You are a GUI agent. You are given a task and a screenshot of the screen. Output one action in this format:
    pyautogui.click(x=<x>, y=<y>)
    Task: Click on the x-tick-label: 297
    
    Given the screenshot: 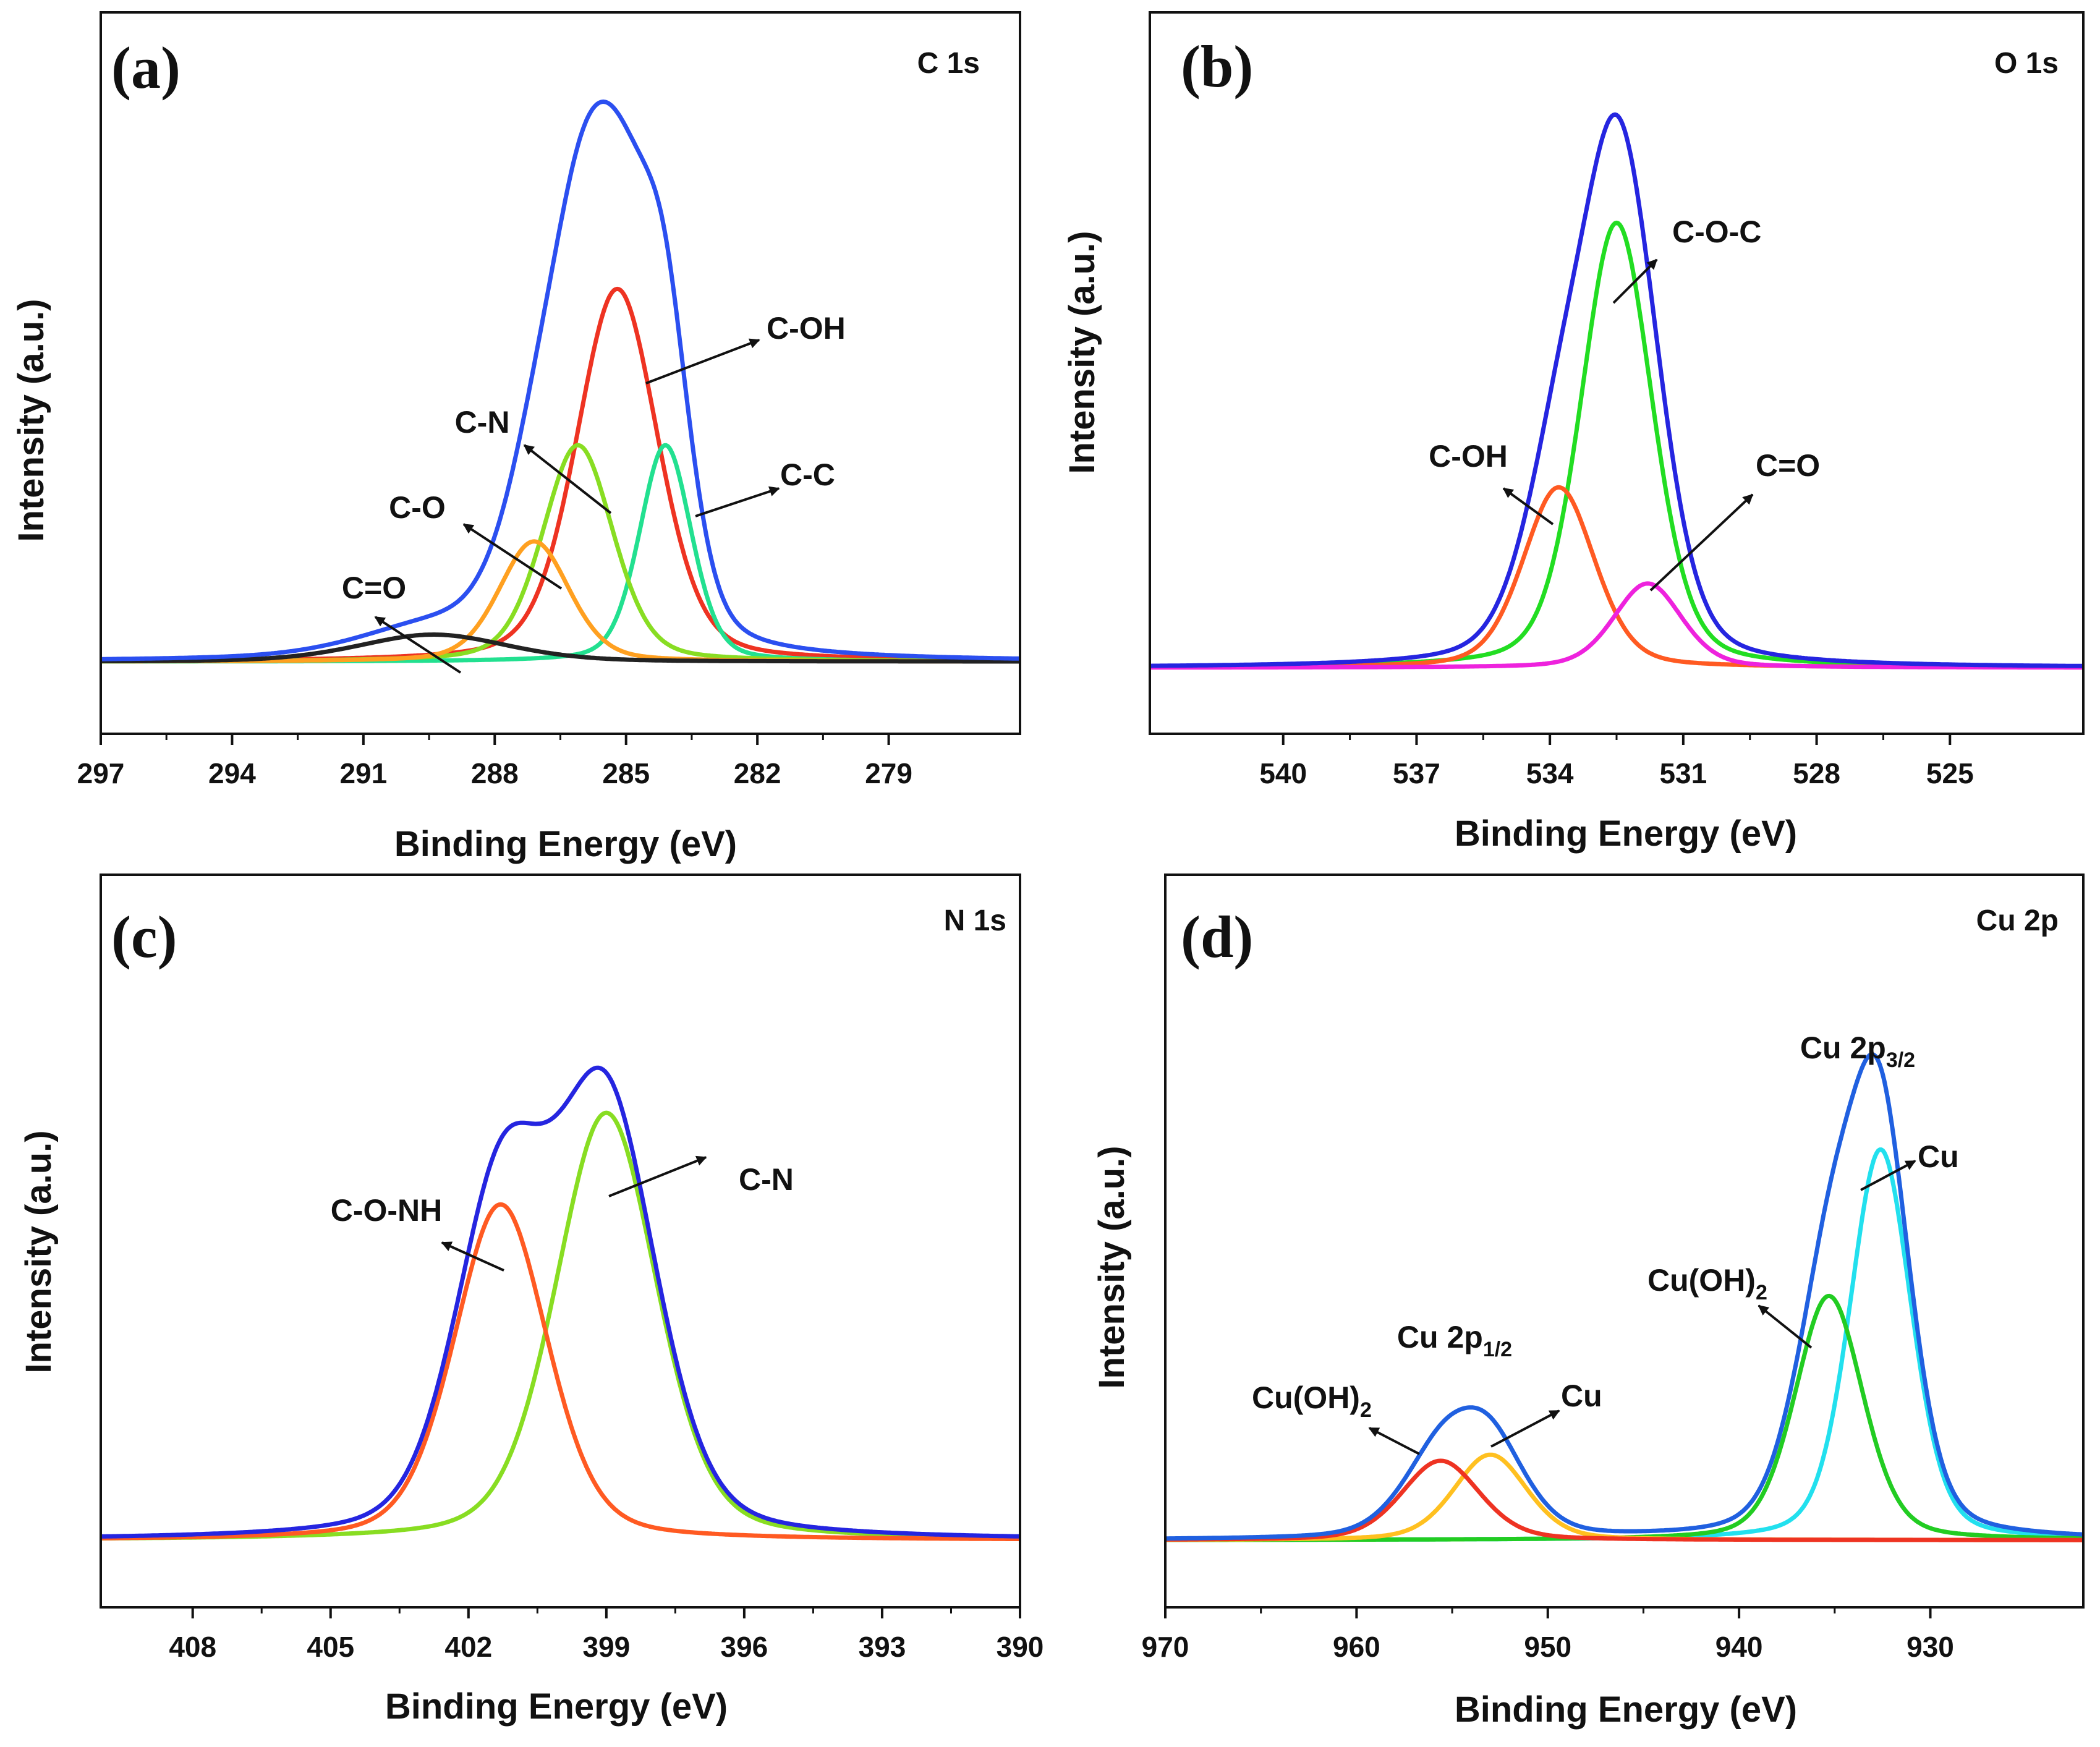 What is the action you would take?
    pyautogui.click(x=101, y=773)
    